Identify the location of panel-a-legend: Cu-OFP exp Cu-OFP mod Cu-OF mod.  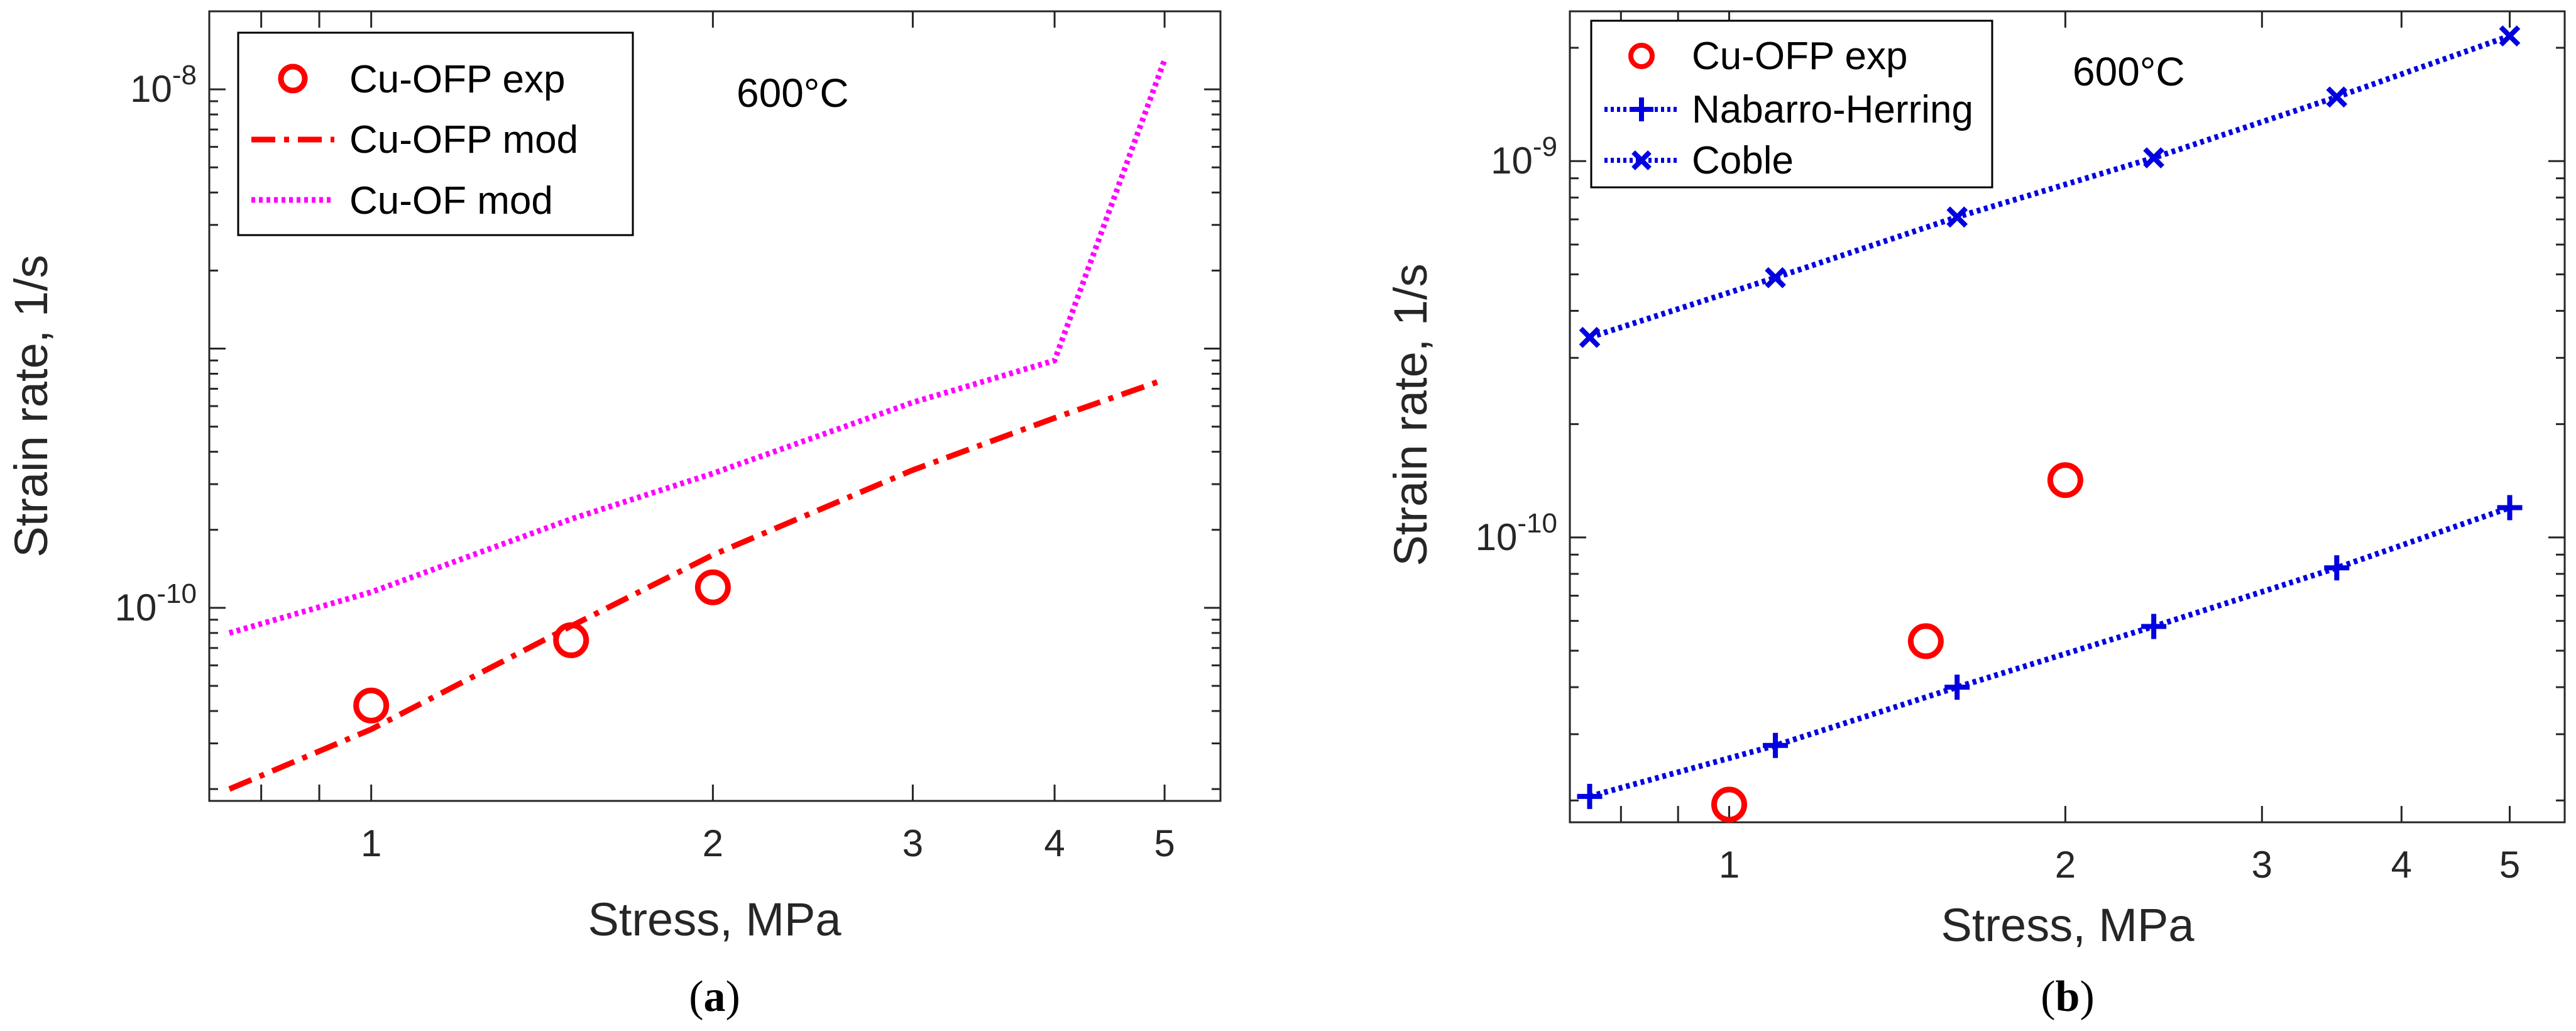
(435, 133).